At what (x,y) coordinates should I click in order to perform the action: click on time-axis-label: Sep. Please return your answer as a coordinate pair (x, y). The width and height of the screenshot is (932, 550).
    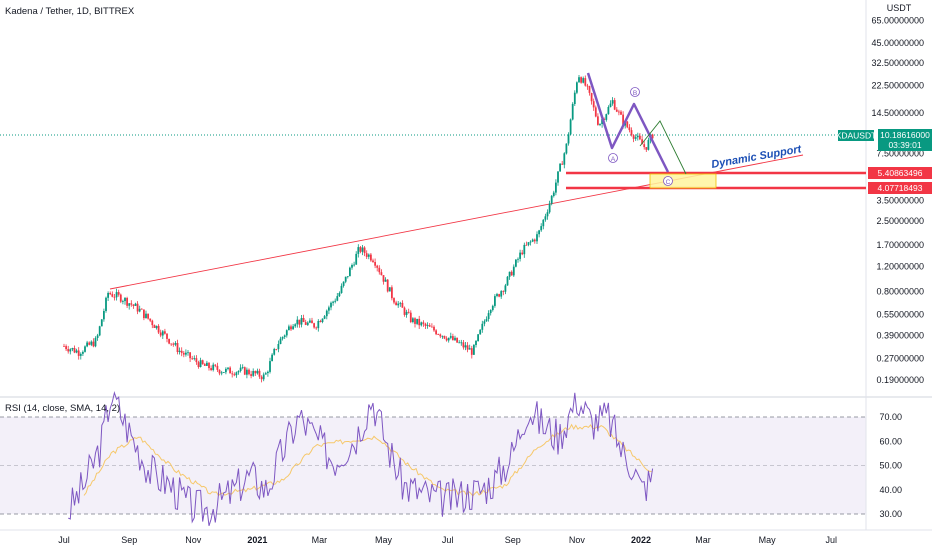
    Looking at the image, I should click on (513, 540).